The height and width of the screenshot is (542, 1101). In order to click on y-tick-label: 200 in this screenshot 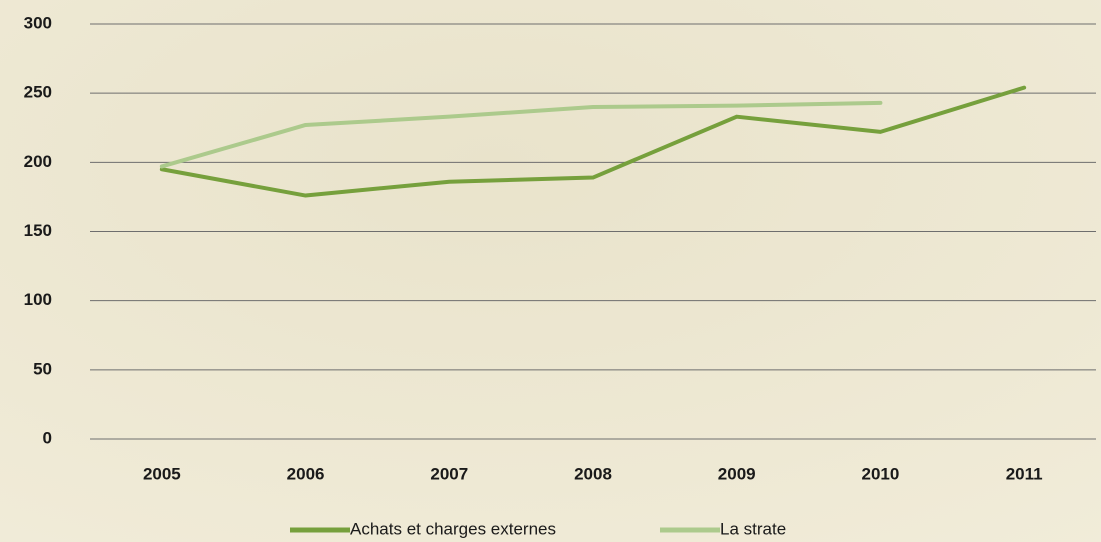, I will do `click(38, 161)`.